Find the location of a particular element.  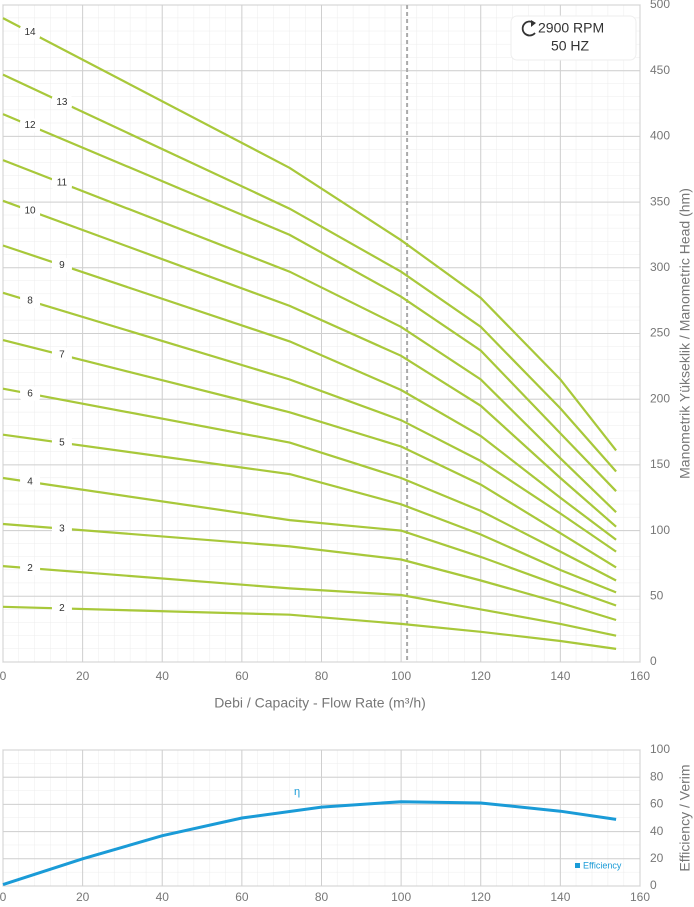

rpm-icon-arrow is located at coordinates (533, 23).